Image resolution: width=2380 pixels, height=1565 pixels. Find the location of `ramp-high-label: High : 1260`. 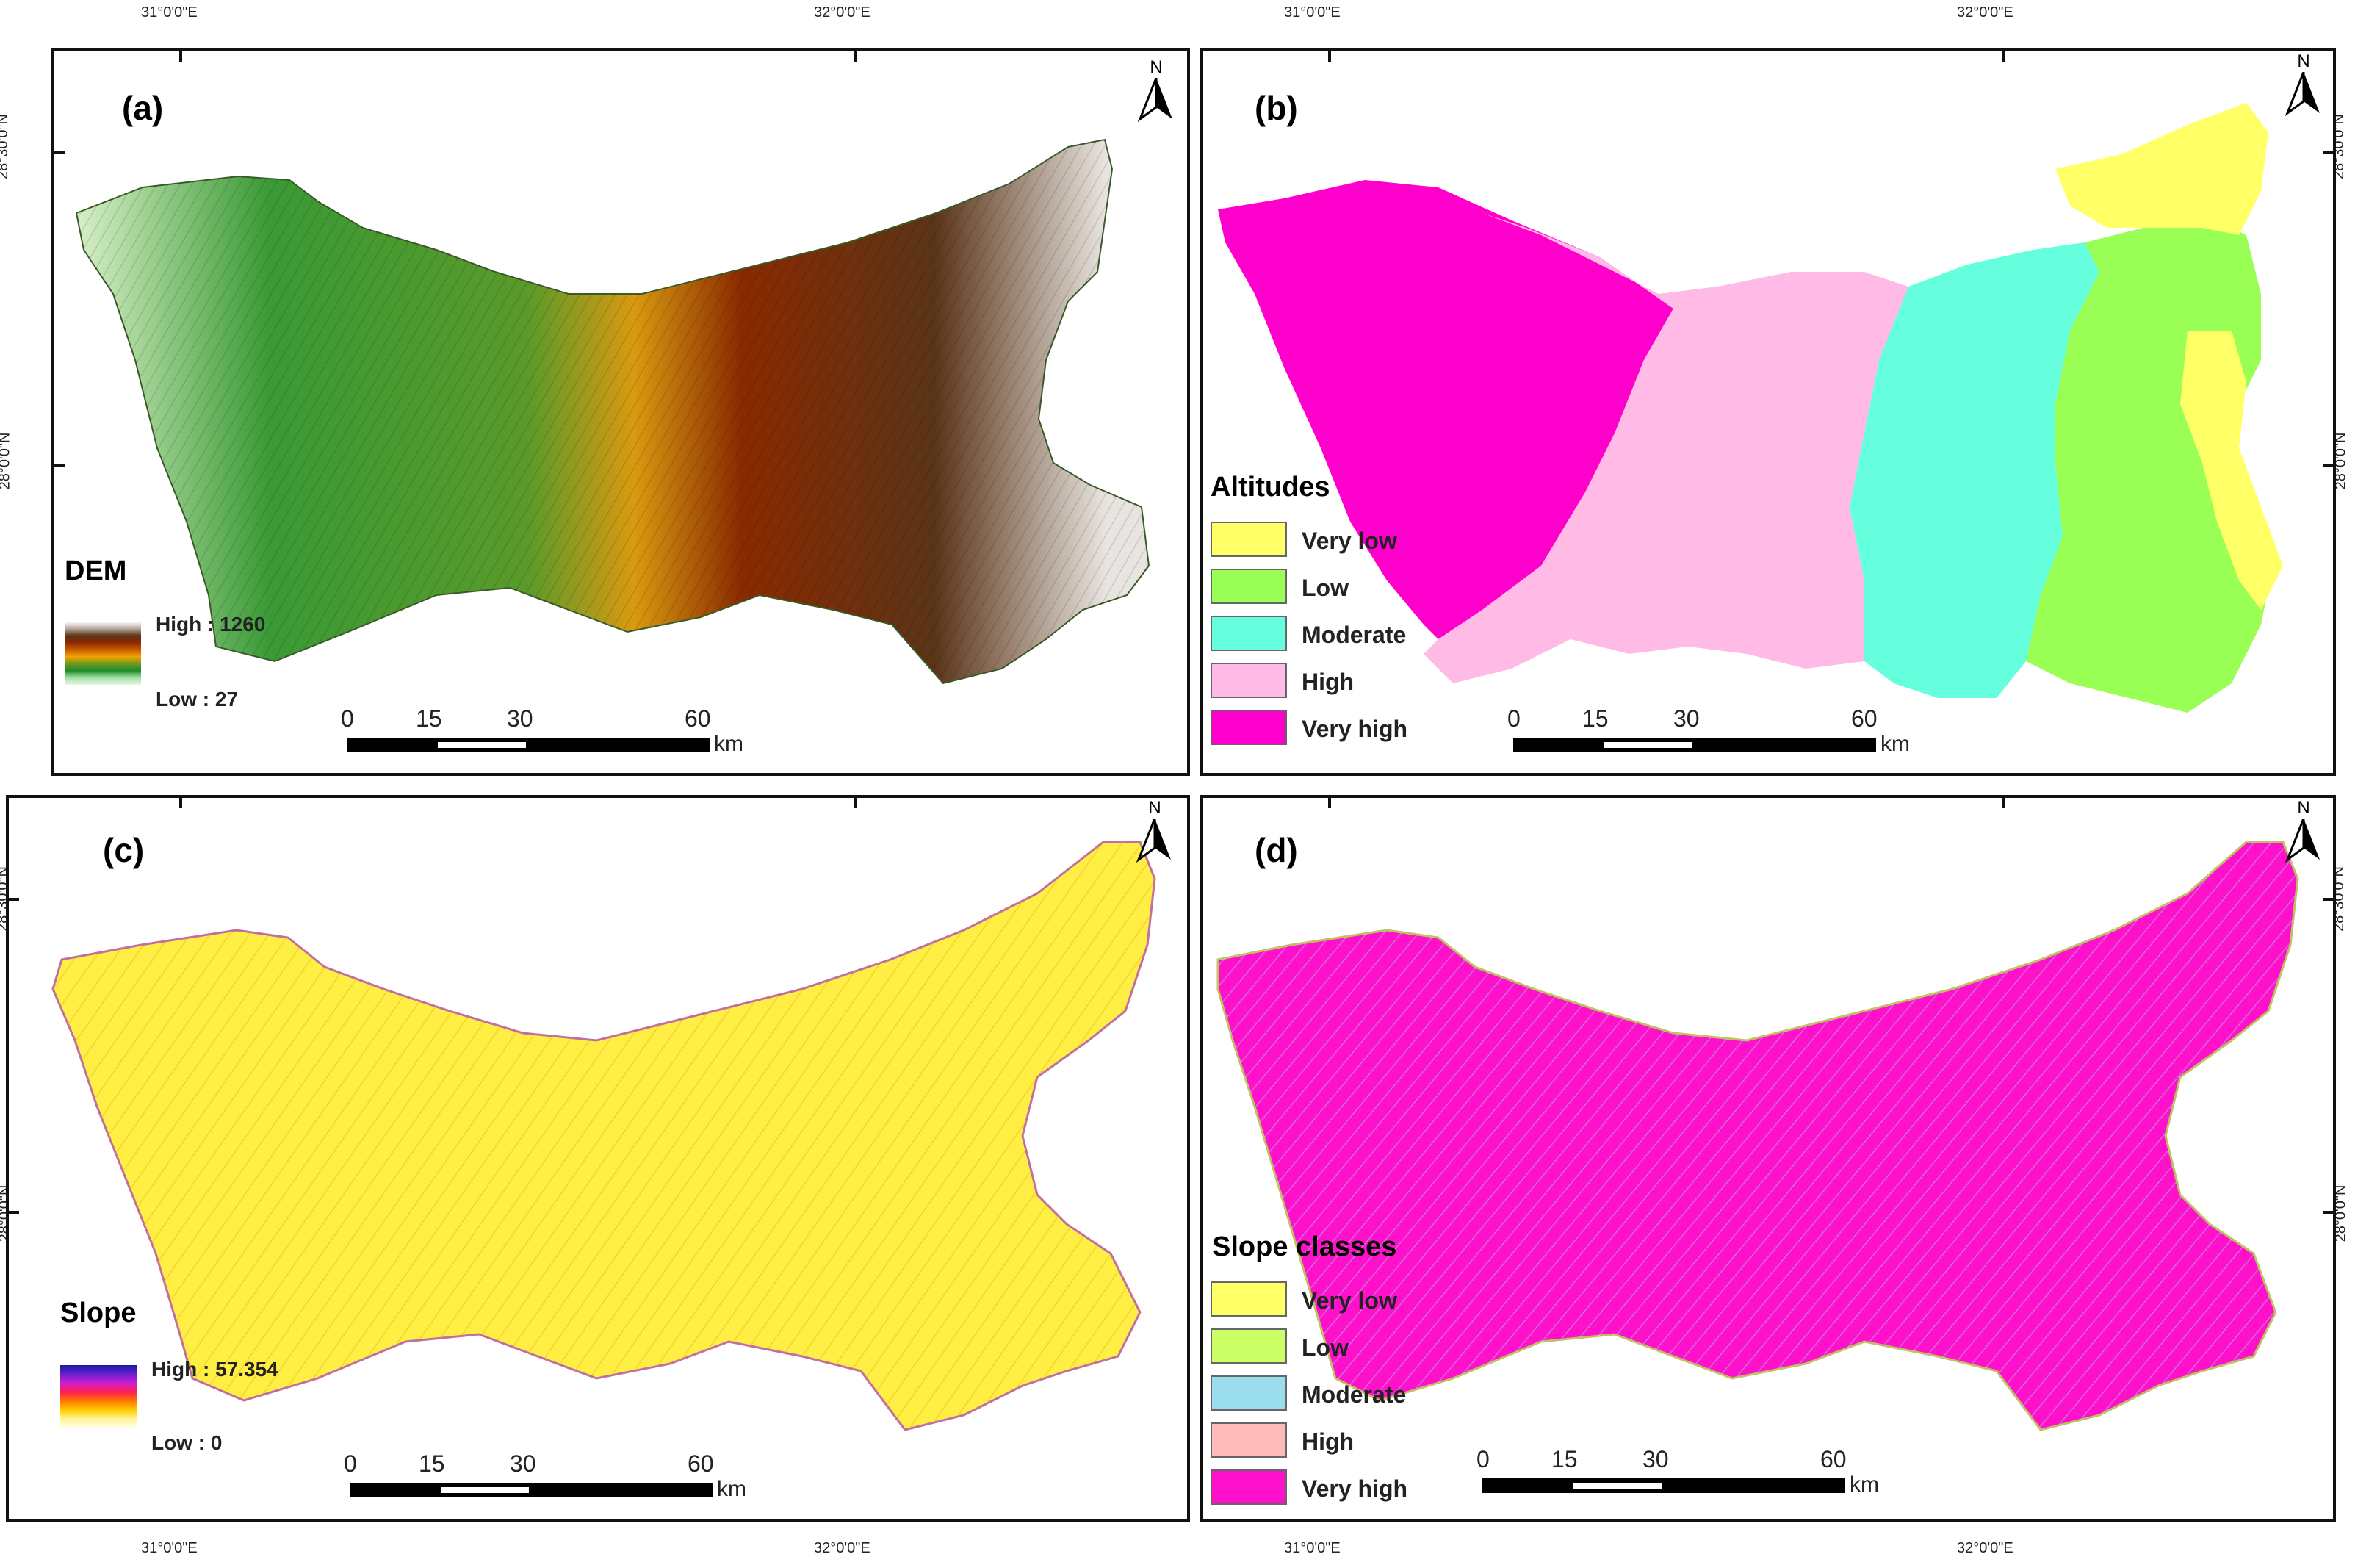

ramp-high-label: High : 1260 is located at coordinates (211, 624).